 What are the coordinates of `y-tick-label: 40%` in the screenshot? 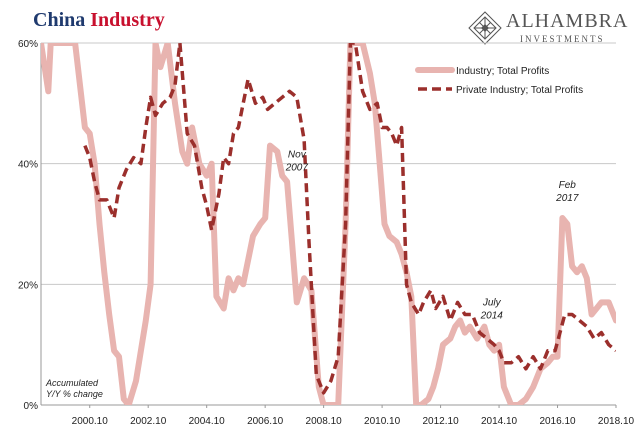 It's located at (28, 165).